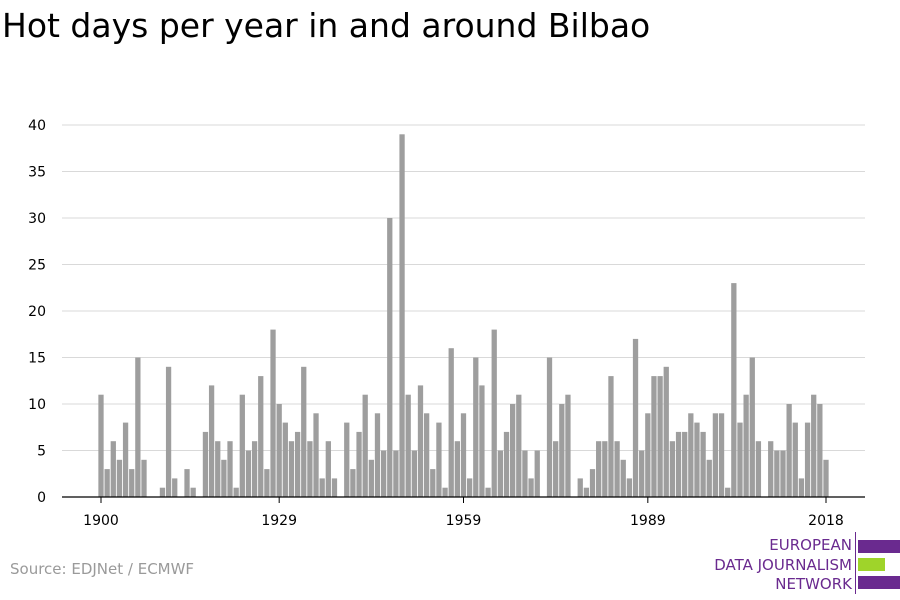  Describe the element at coordinates (107, 483) in the screenshot. I see `bar-1901` at that location.